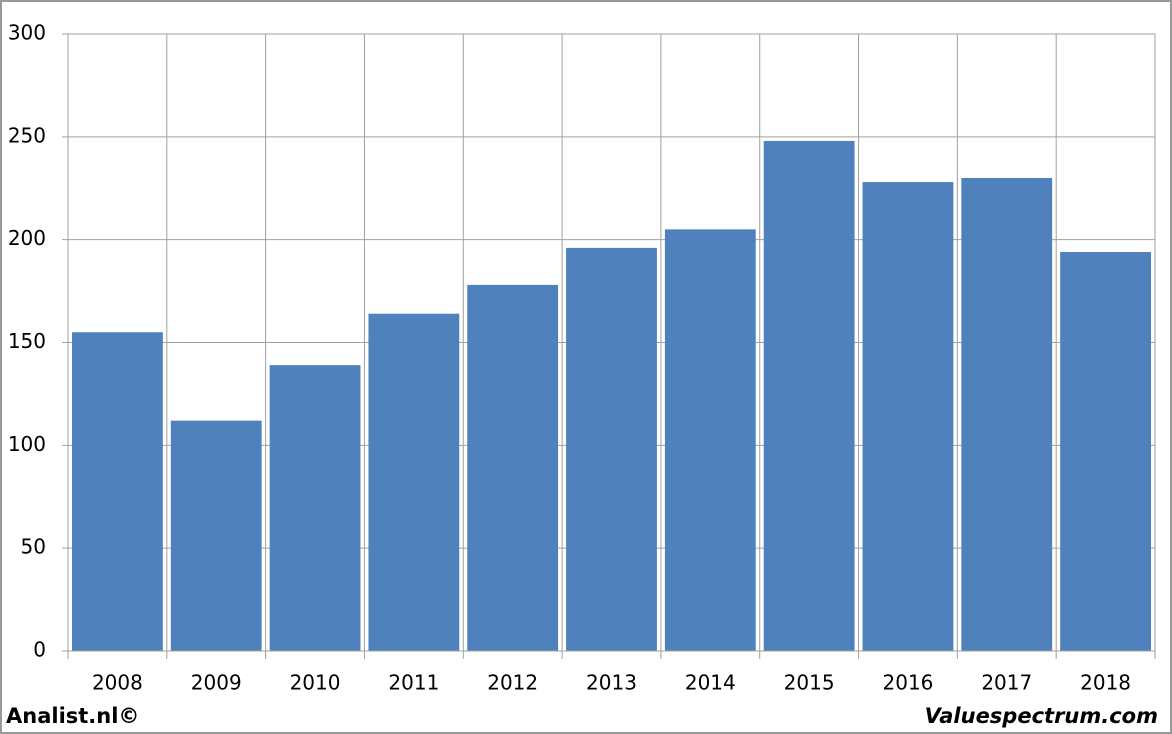 This screenshot has width=1172, height=734. Describe the element at coordinates (512, 683) in the screenshot. I see `x-tick-label: 2012` at that location.